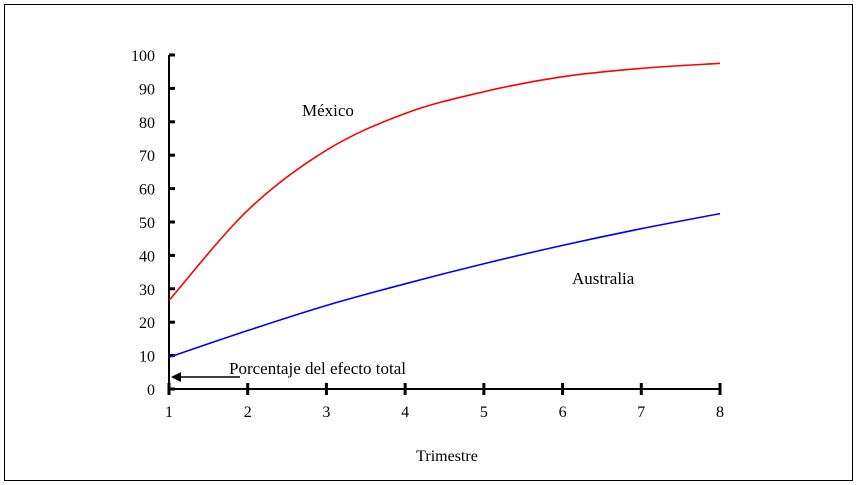 This screenshot has height=485, width=857. What do you see at coordinates (405, 412) in the screenshot?
I see `x-tick-label: 4` at bounding box center [405, 412].